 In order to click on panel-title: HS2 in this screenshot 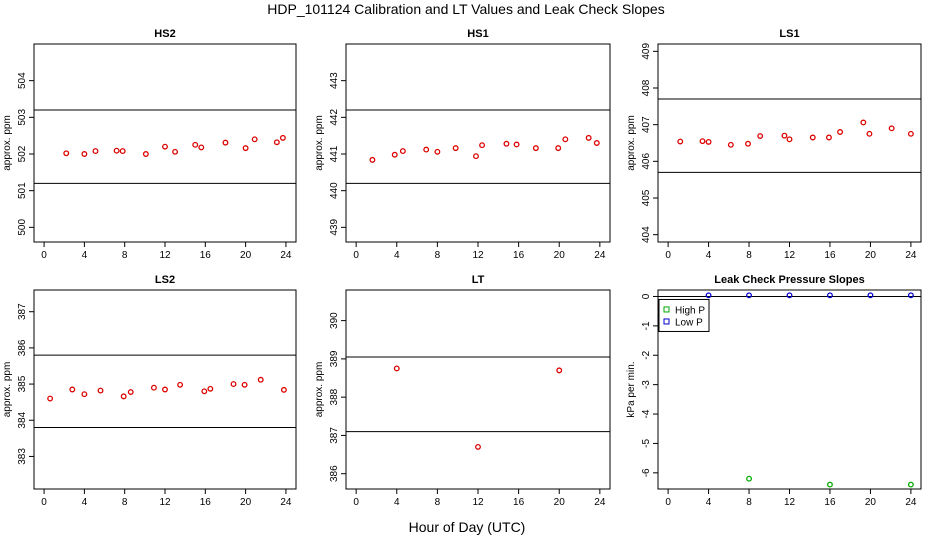, I will do `click(164, 34)`.